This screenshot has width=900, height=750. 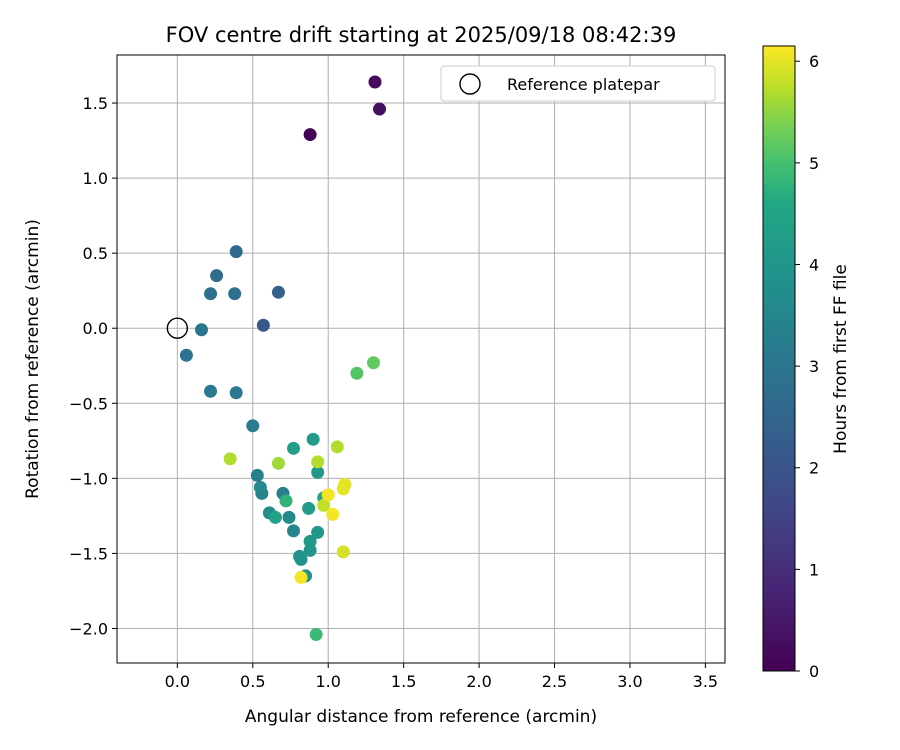 I want to click on reference-marker-group, so click(x=177, y=328).